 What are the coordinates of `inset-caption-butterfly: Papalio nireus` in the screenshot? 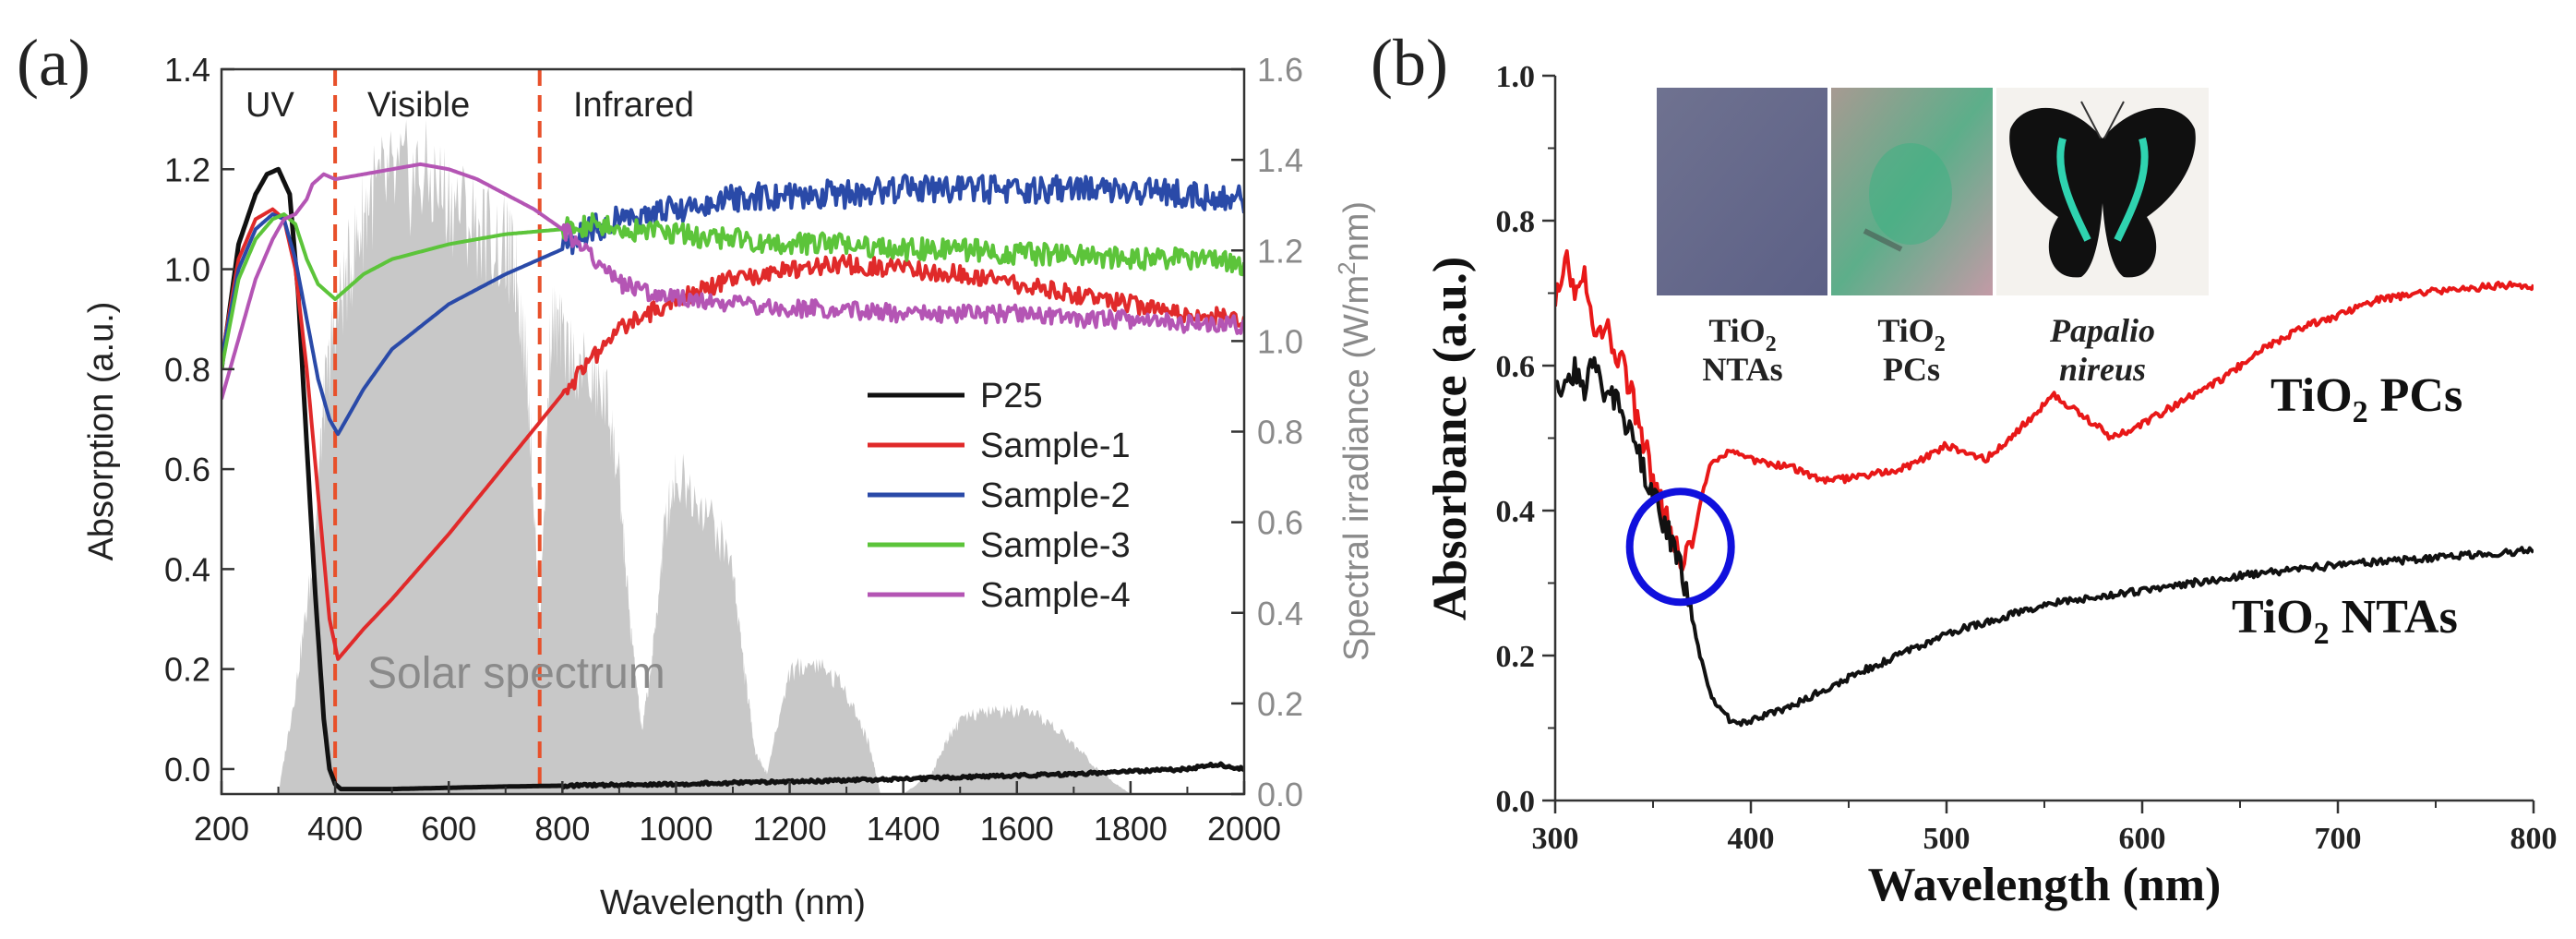 It's located at (2102, 350).